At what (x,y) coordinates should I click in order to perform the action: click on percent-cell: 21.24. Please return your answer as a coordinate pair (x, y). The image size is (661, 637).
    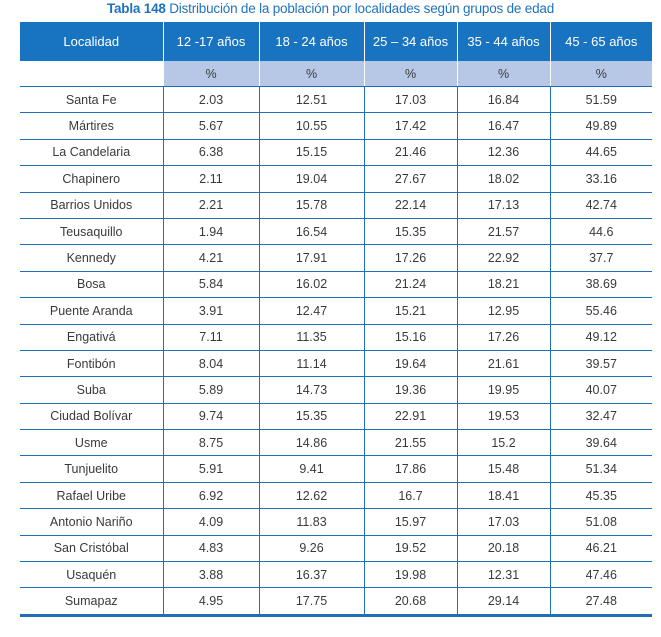
    Looking at the image, I should click on (411, 285).